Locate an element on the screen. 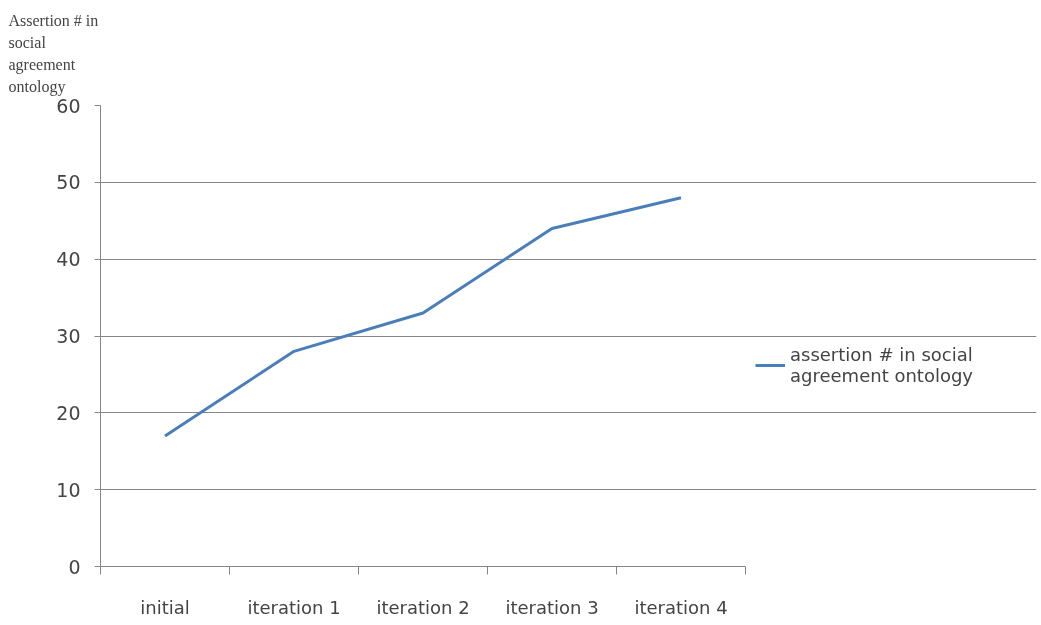  y-tick-label: 0 is located at coordinates (74, 566).